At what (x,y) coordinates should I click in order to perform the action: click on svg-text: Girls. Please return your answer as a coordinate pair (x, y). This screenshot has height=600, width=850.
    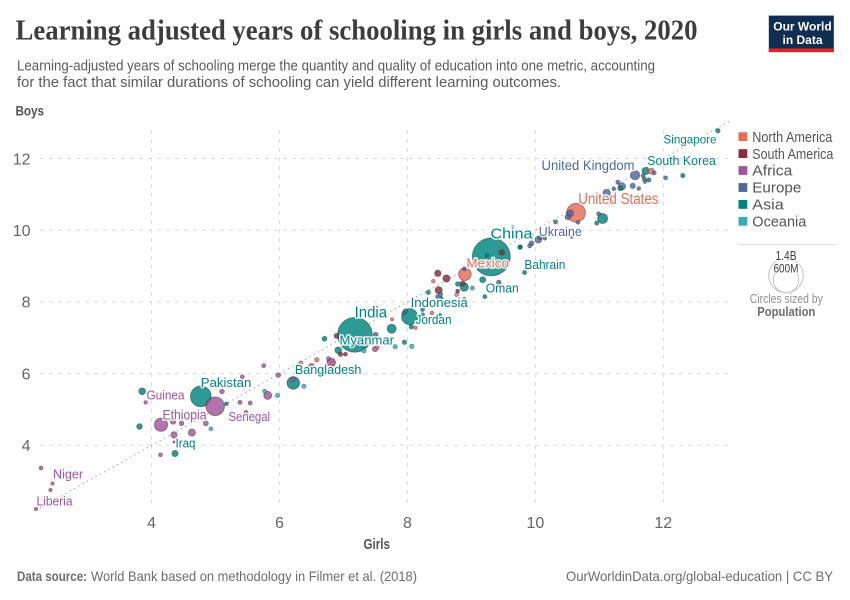
    Looking at the image, I should click on (376, 545).